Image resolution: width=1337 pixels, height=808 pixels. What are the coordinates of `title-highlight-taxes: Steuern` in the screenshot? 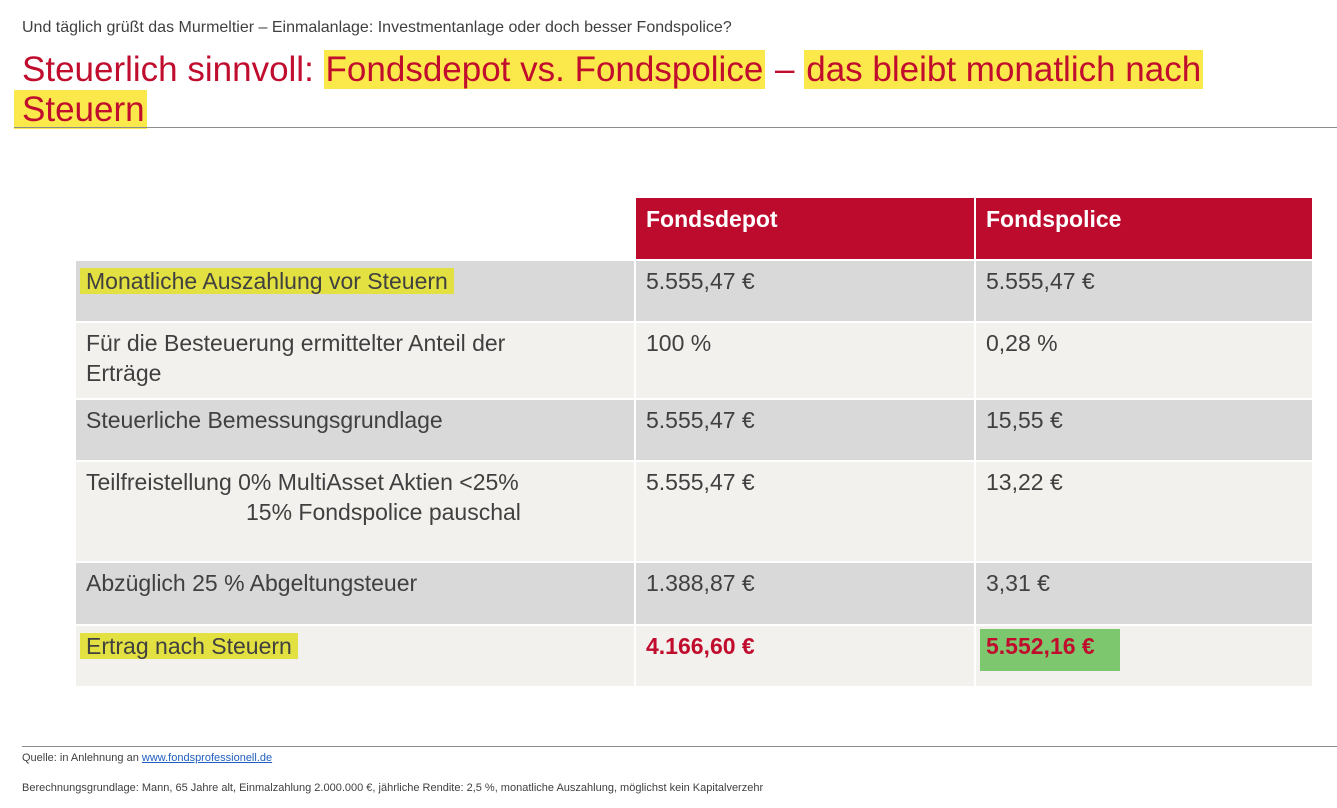 It's located at (80, 109).